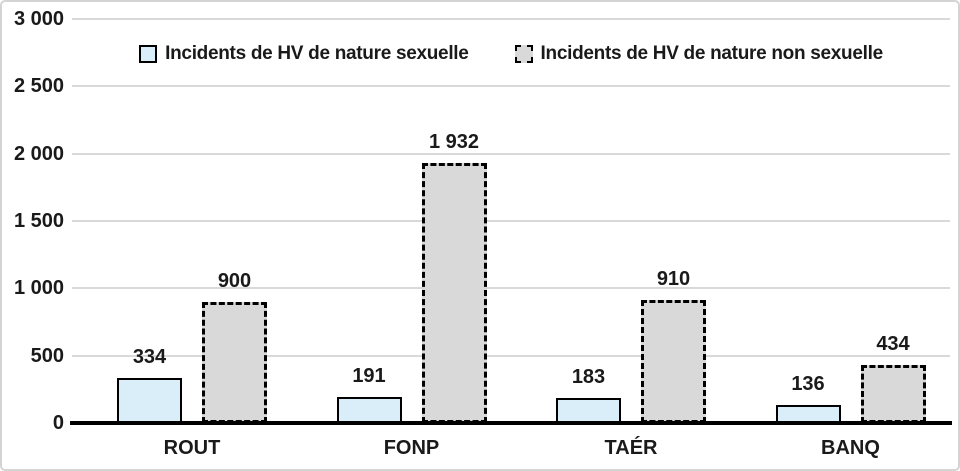  I want to click on y-axis-tick-label: 1 500, so click(38, 221).